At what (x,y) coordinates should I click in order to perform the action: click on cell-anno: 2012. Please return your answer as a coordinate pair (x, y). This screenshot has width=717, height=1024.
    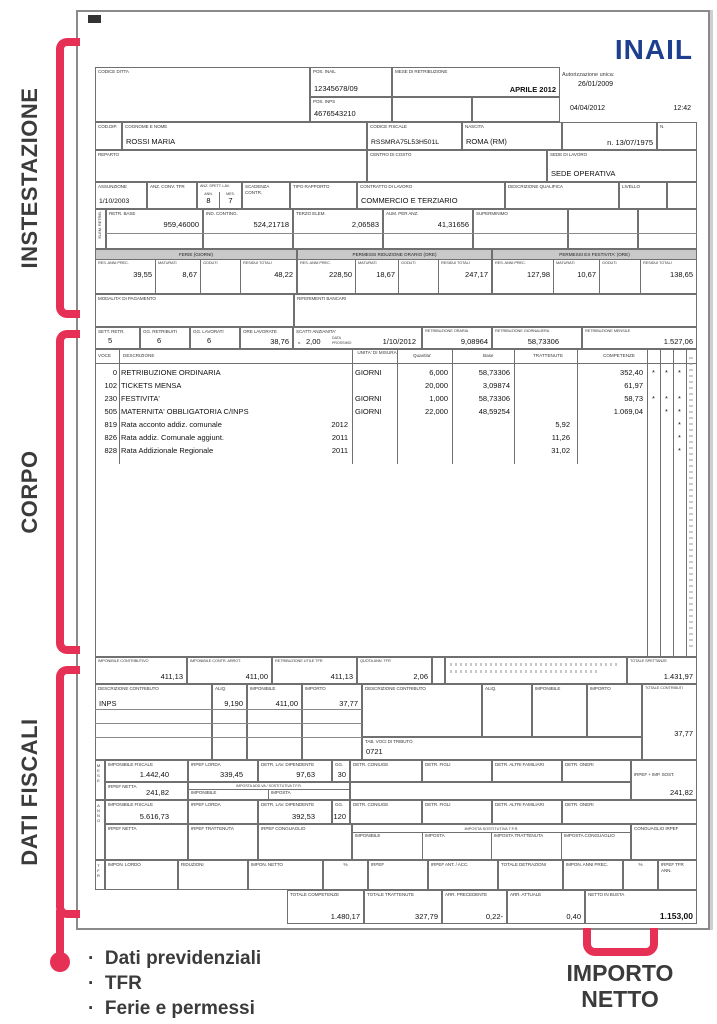
    Looking at the image, I should click on (339, 424).